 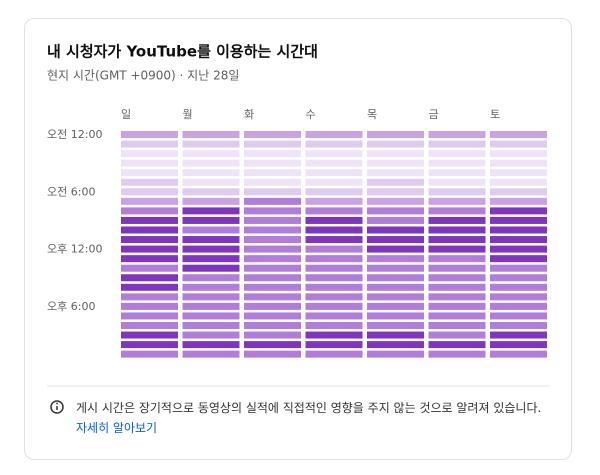 What do you see at coordinates (434, 114) in the screenshot?
I see `day-label: 금` at bounding box center [434, 114].